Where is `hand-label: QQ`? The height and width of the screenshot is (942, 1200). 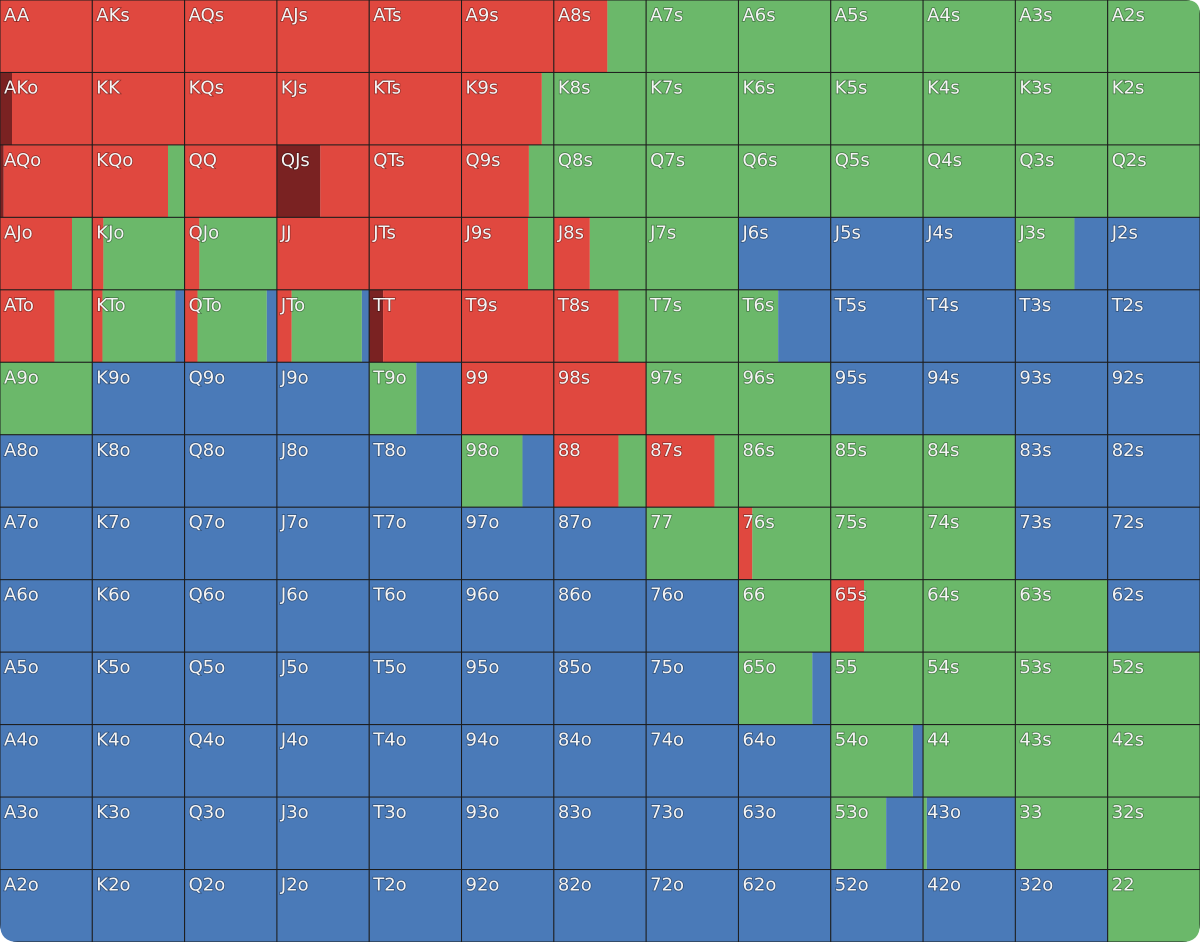
hand-label: QQ is located at coordinates (203, 160).